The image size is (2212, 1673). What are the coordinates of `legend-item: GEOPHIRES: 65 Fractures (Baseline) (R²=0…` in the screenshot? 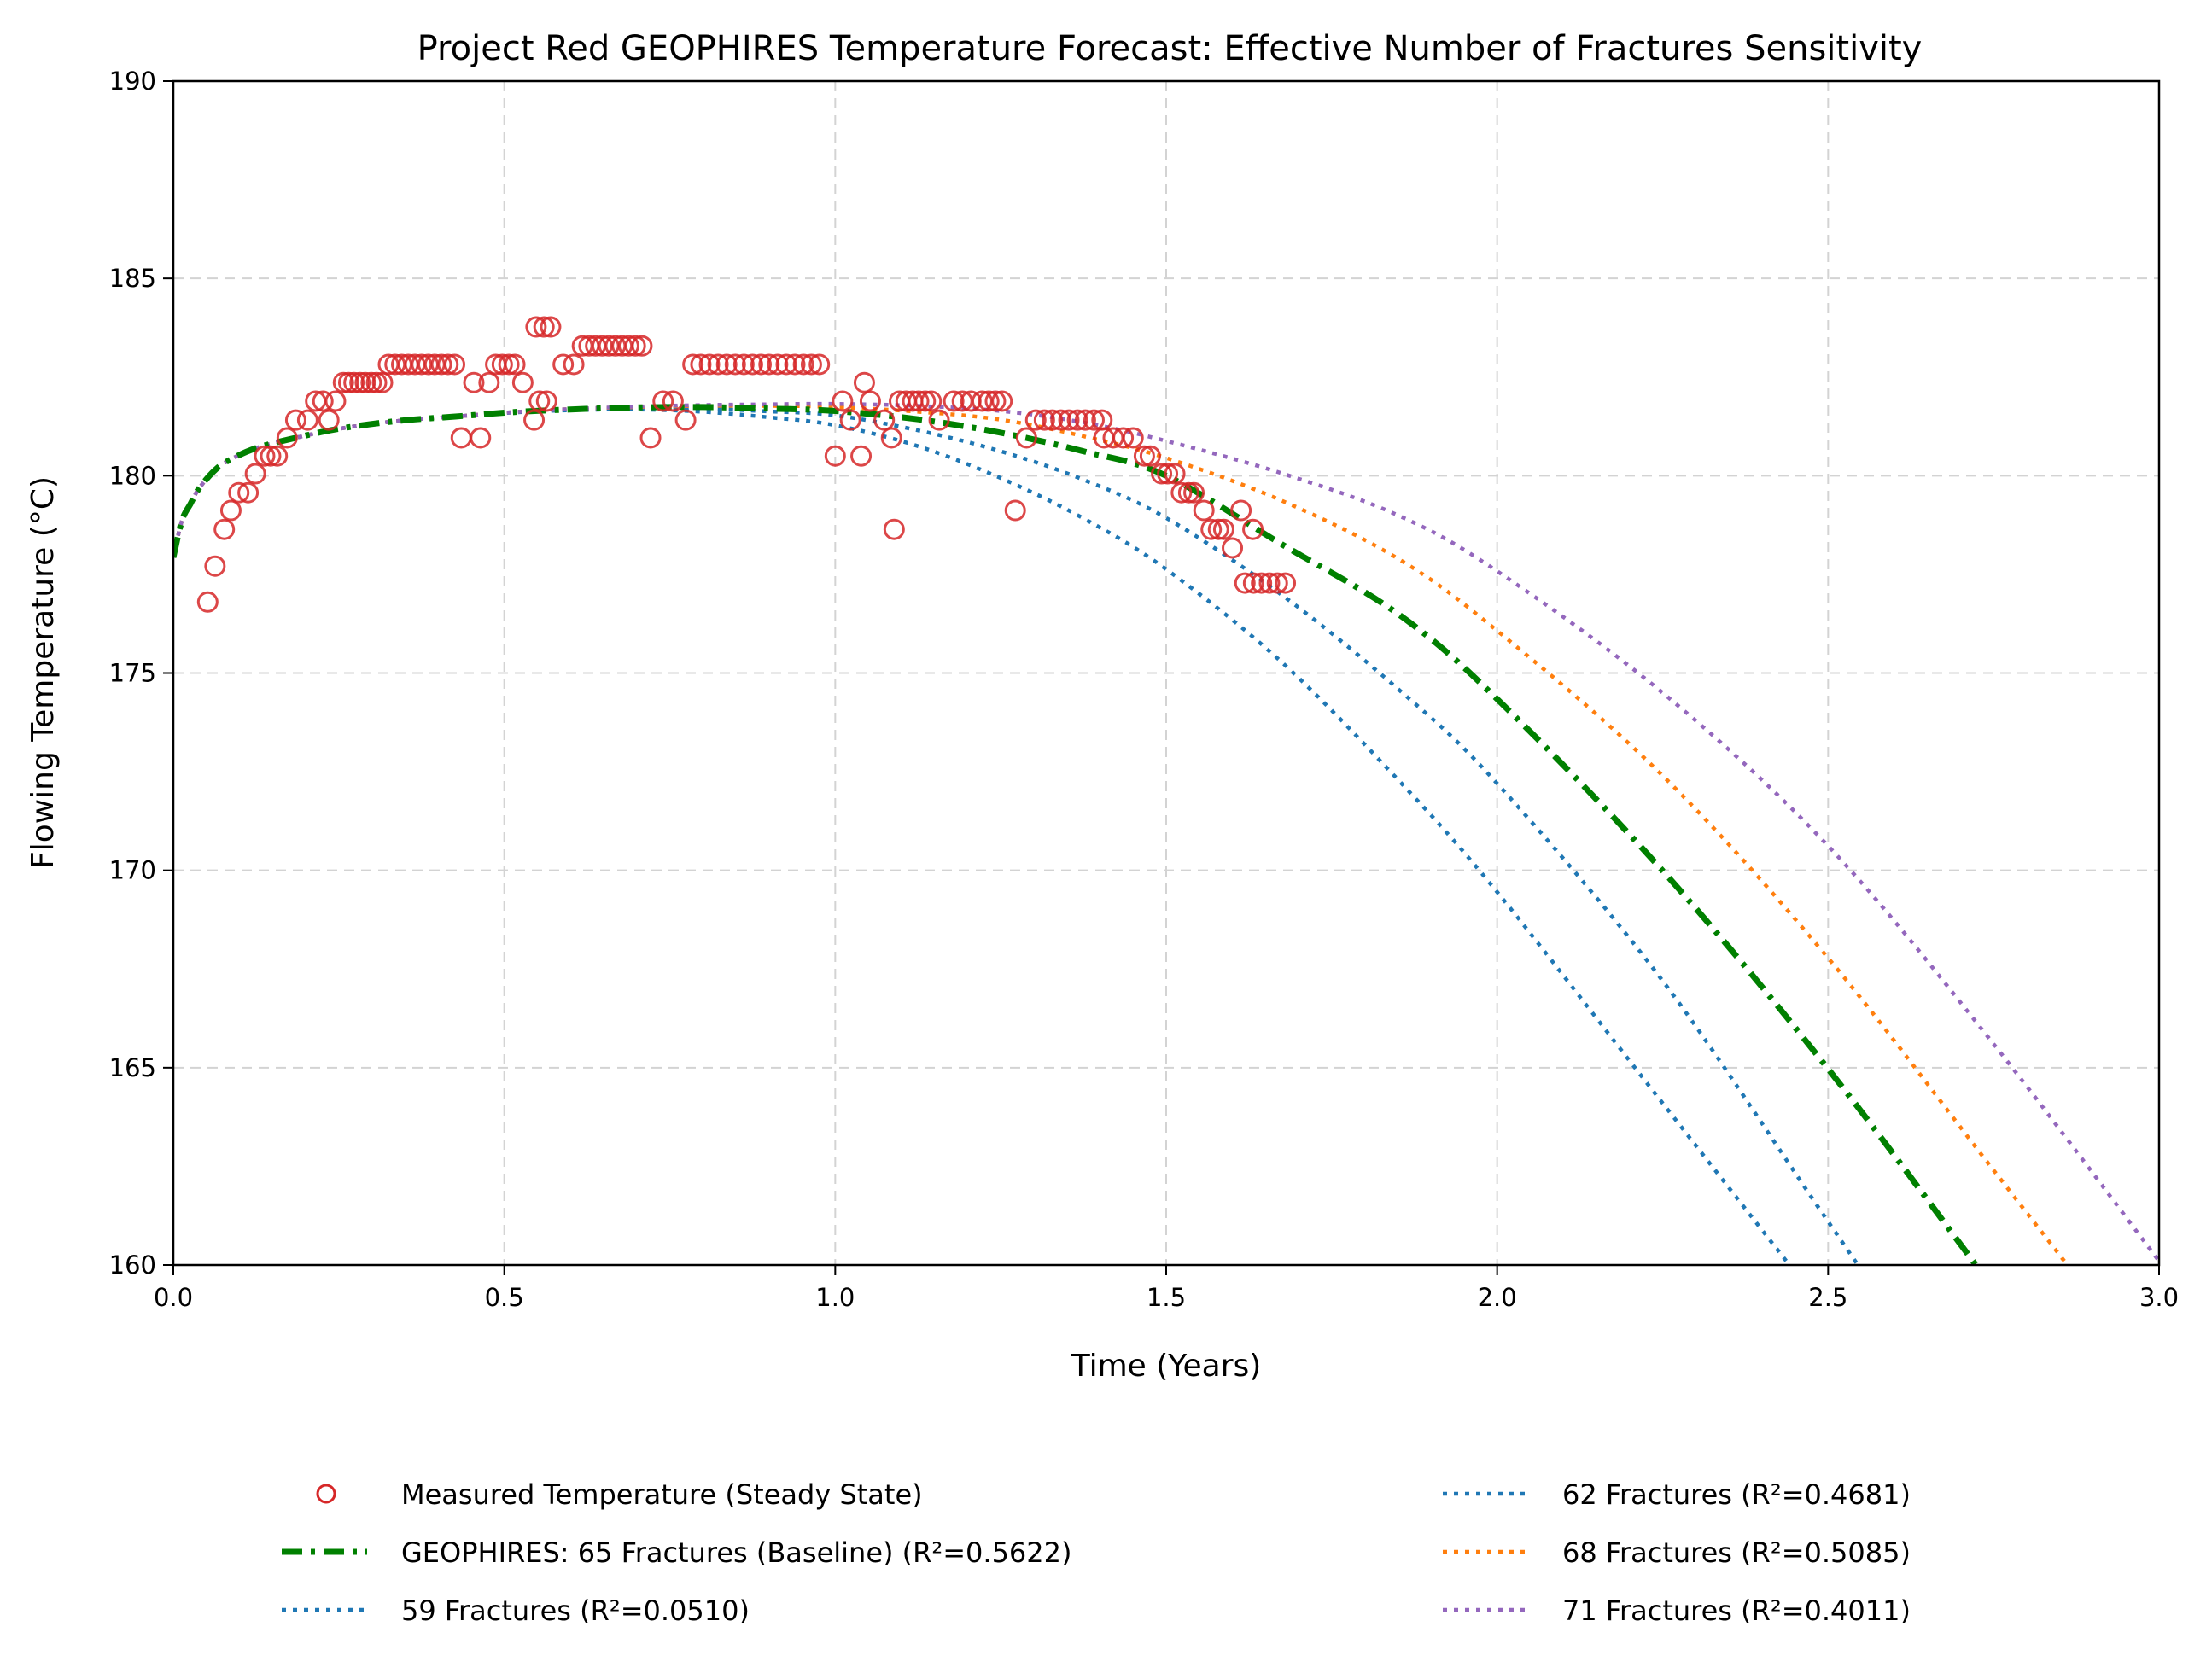 It's located at (677, 1552).